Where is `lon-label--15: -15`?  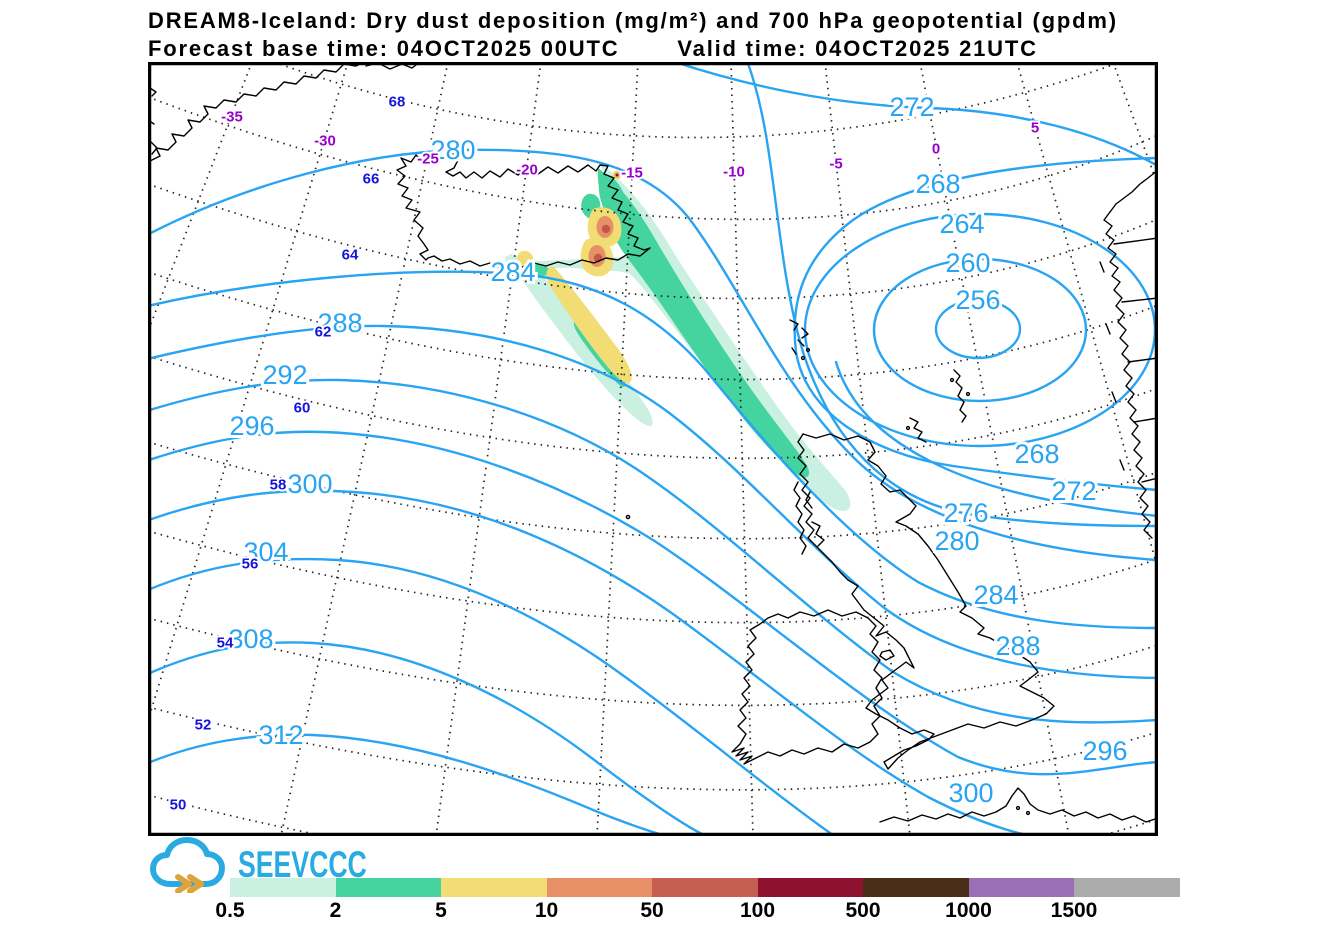 lon-label--15: -15 is located at coordinates (632, 173).